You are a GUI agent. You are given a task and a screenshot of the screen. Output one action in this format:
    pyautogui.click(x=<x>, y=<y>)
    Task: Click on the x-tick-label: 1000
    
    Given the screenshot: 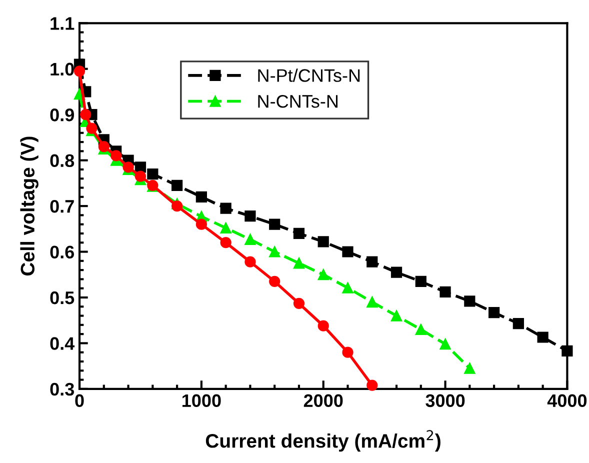 What is the action you would take?
    pyautogui.click(x=201, y=401)
    